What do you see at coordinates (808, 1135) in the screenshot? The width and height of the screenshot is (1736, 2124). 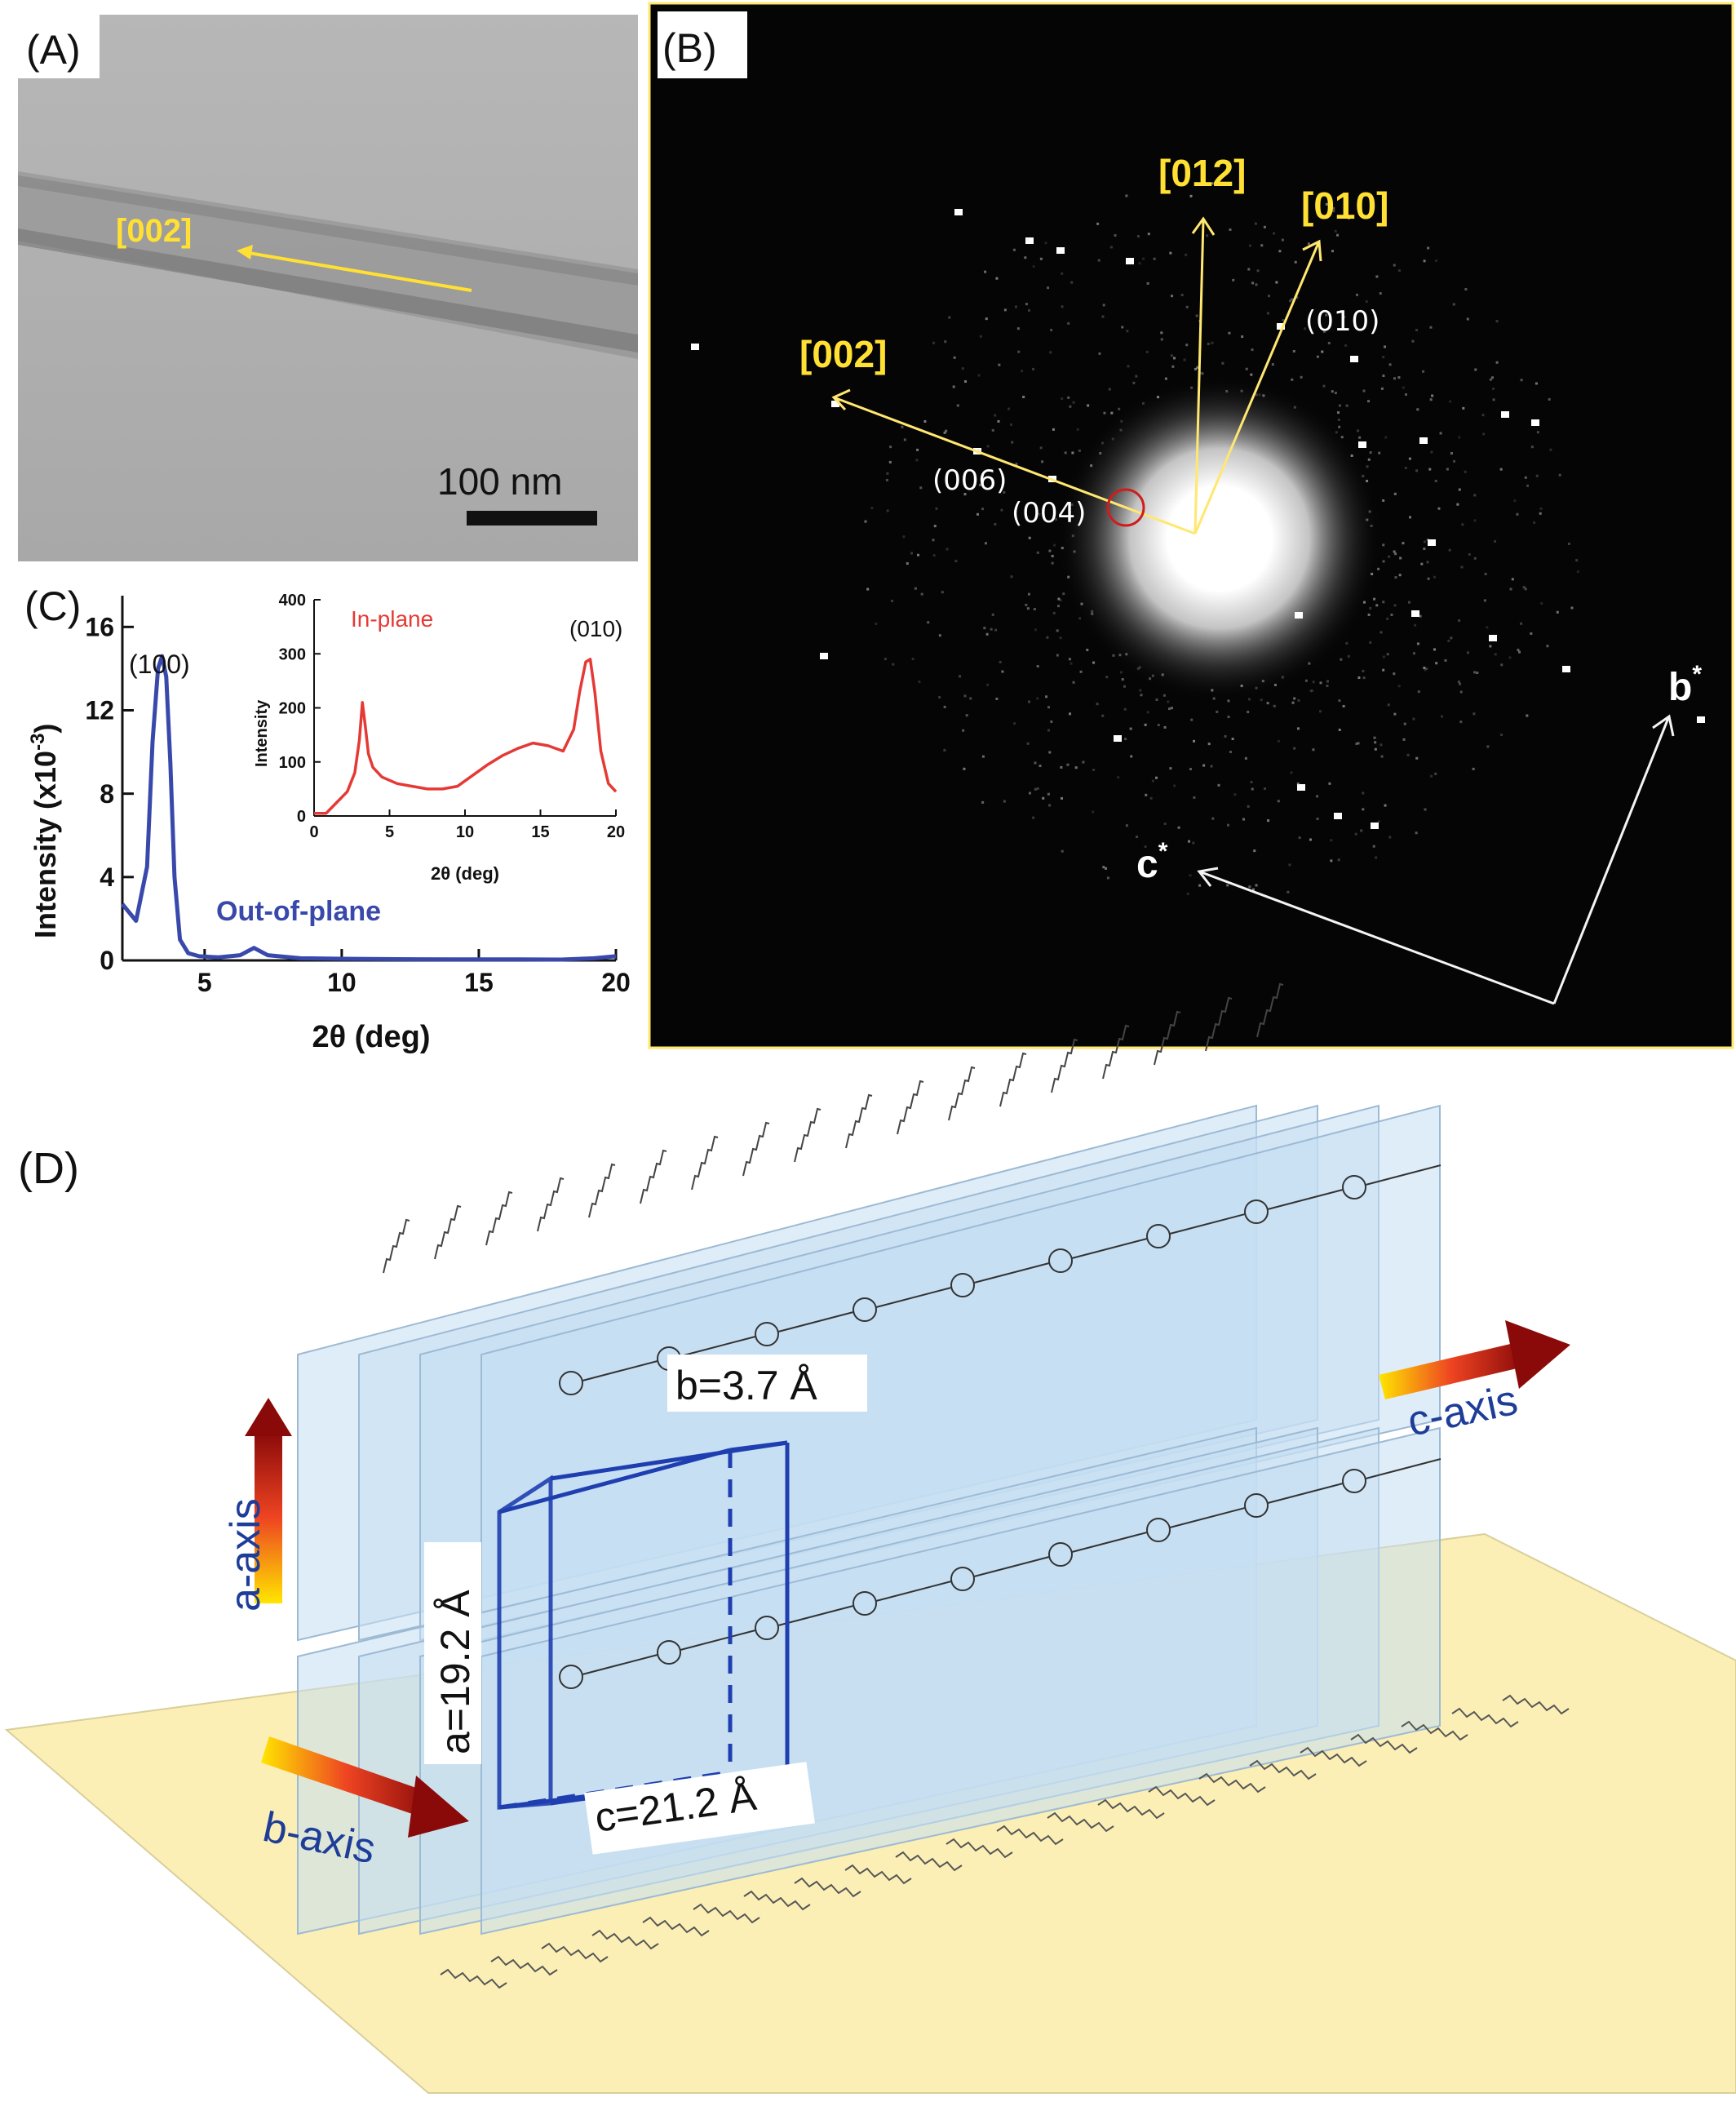 I see `top-chain` at bounding box center [808, 1135].